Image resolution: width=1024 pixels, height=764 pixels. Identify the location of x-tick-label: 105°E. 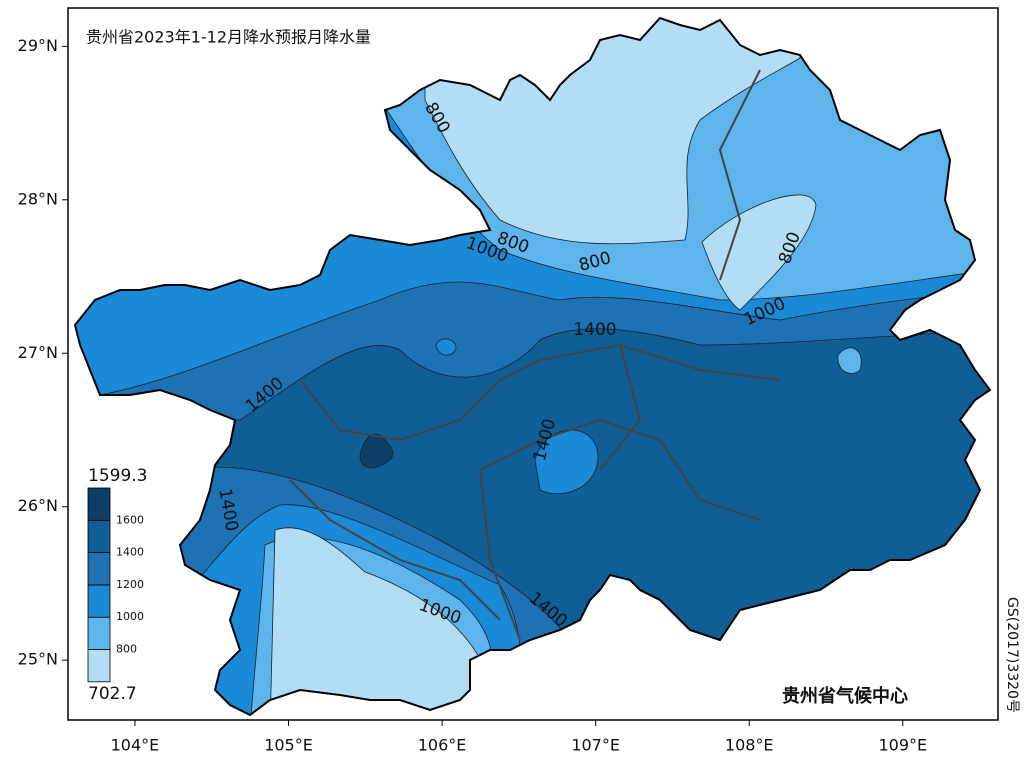
(288, 745).